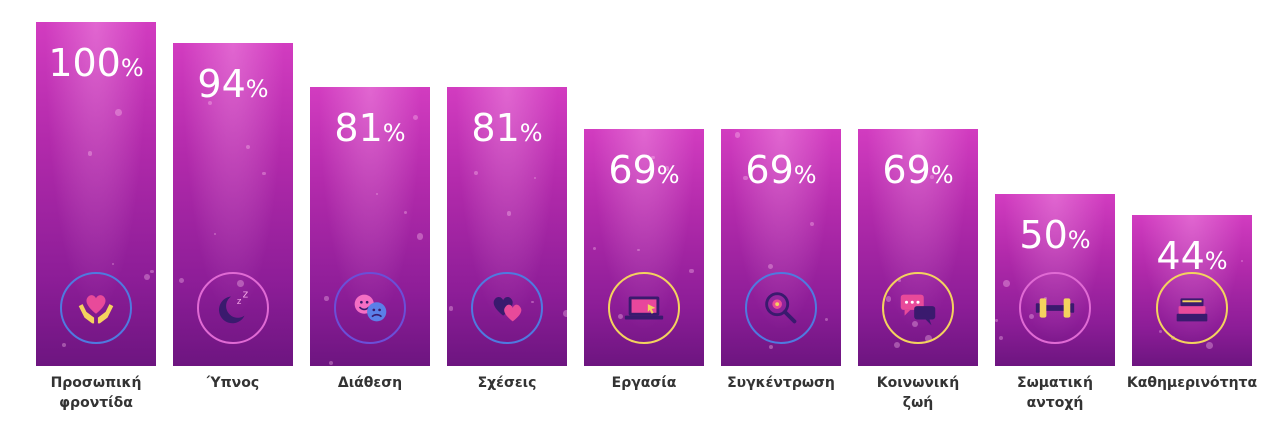  Describe the element at coordinates (1192, 383) in the screenshot. I see `category-label: Καθημερινότητα` at that location.